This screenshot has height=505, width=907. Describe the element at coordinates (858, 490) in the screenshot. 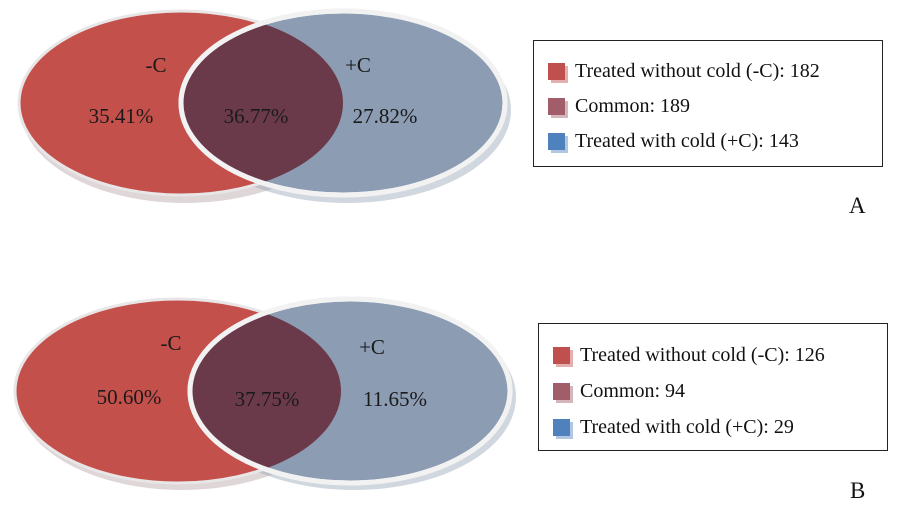

I see `panel-label-b: B` at that location.